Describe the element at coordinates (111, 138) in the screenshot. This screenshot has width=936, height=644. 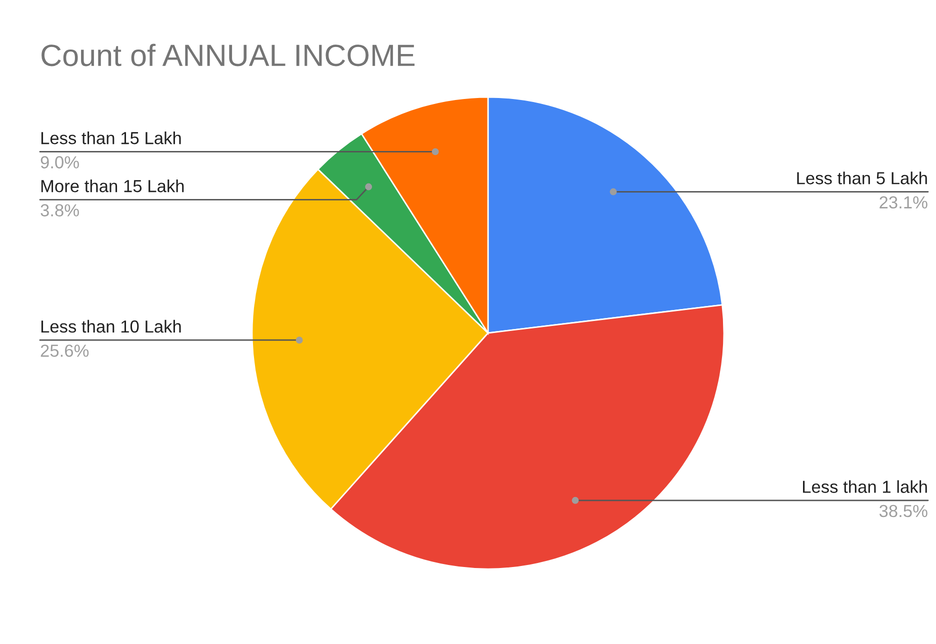
I see `slice-label: Less than 15 Lakh` at that location.